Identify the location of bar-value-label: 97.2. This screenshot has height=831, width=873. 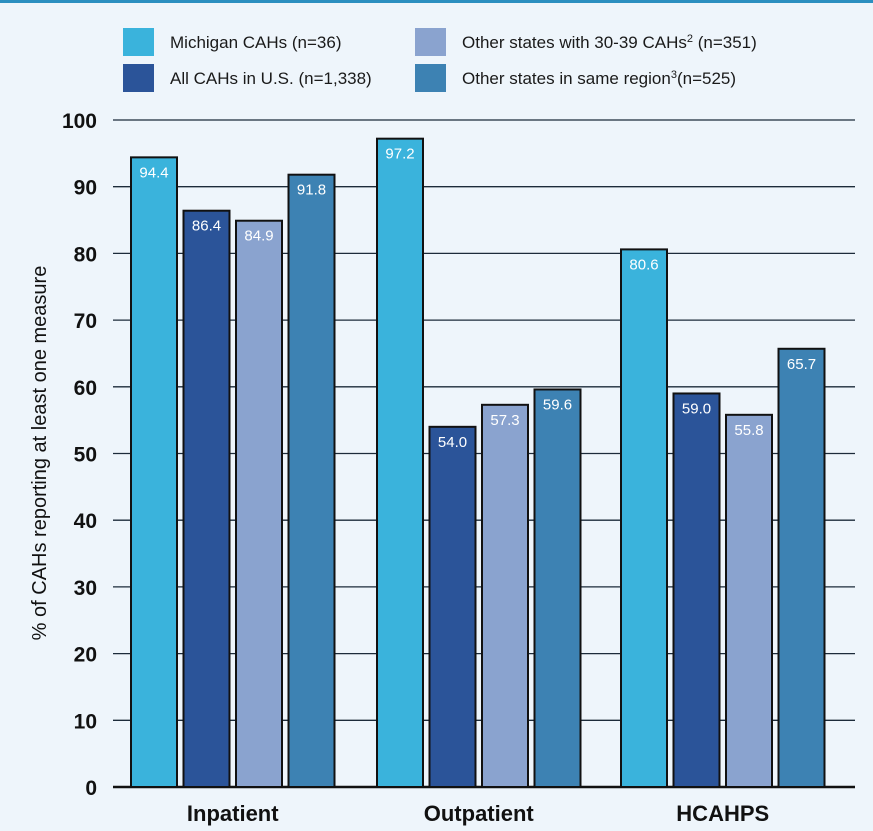
(399, 154).